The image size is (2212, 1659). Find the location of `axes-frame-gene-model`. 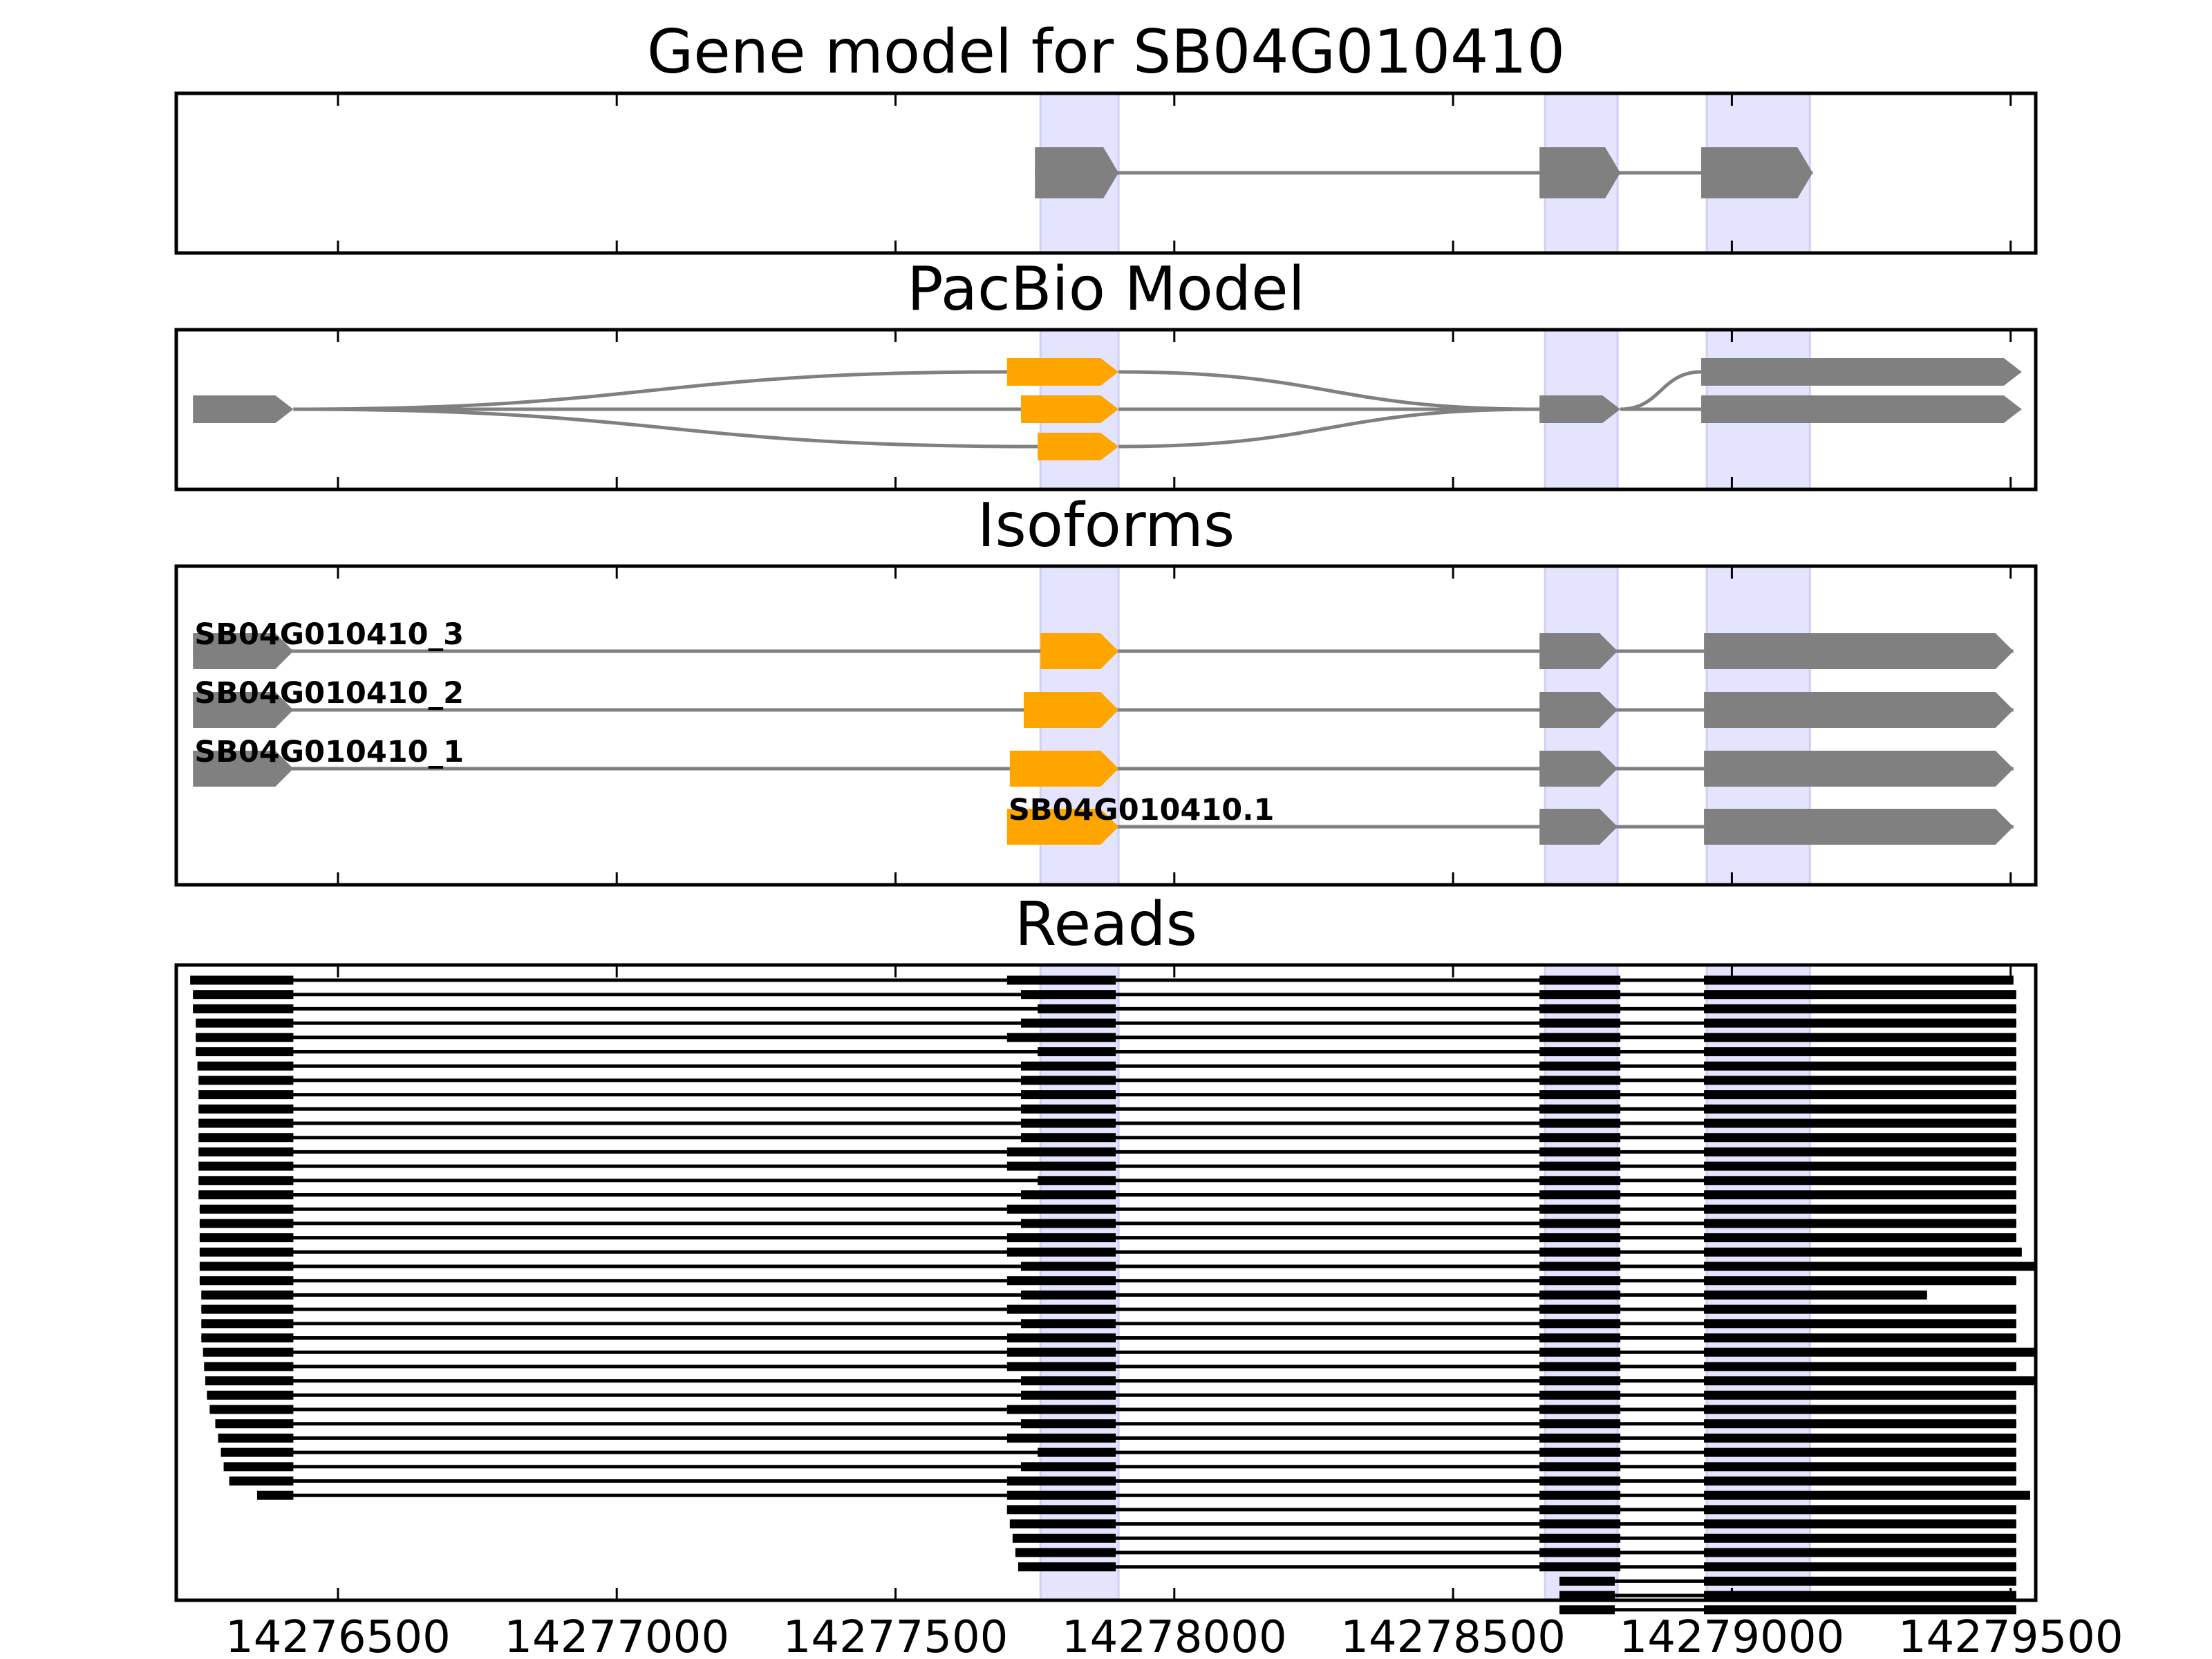

axes-frame-gene-model is located at coordinates (1106, 173).